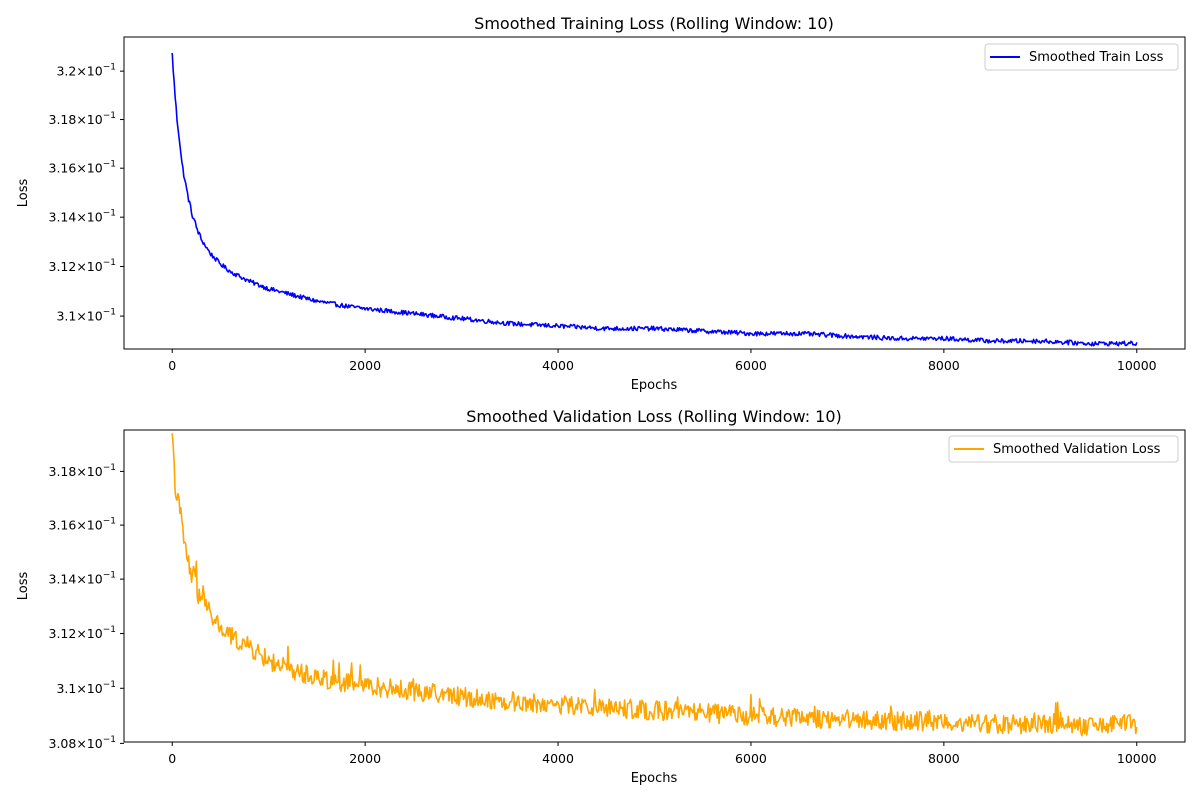 The image size is (1200, 800). What do you see at coordinates (83, 471) in the screenshot?
I see `validation-y-tick-label: 3.18×10−1` at bounding box center [83, 471].